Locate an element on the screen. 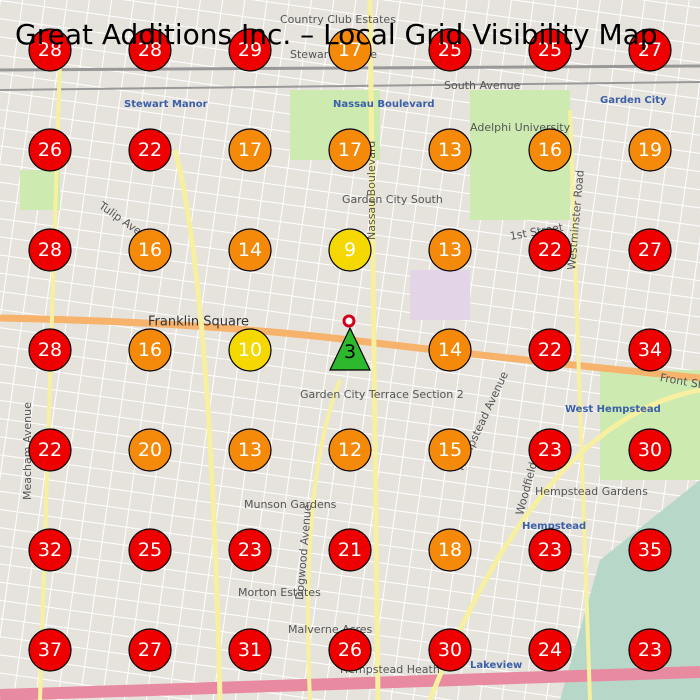 The width and height of the screenshot is (700, 700). place-label: Garden City Terrace Section 2 is located at coordinates (382, 394).